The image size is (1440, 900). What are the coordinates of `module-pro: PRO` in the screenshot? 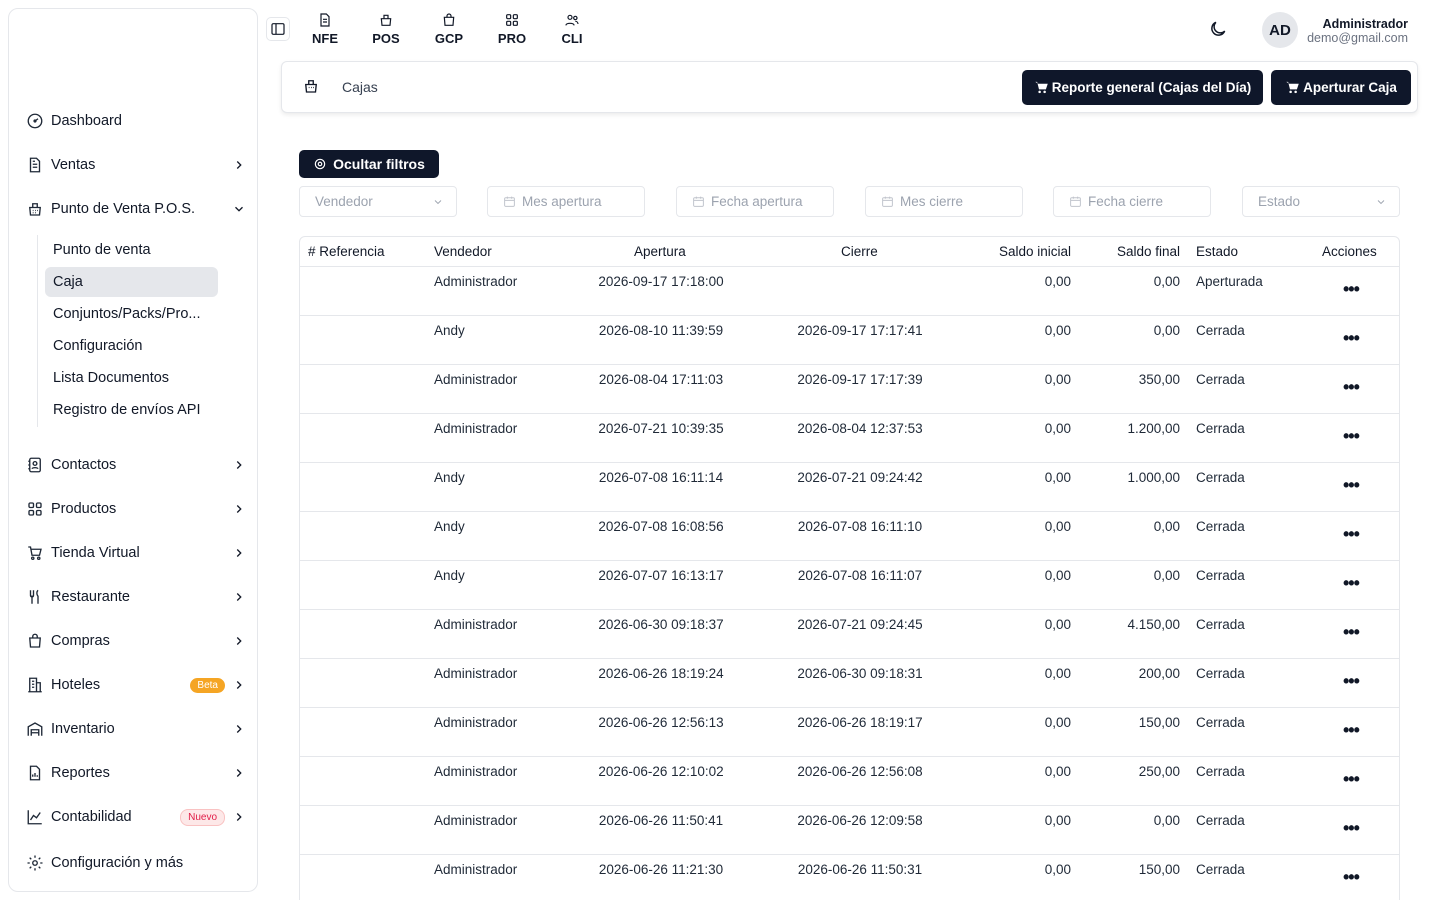 It's located at (512, 29).